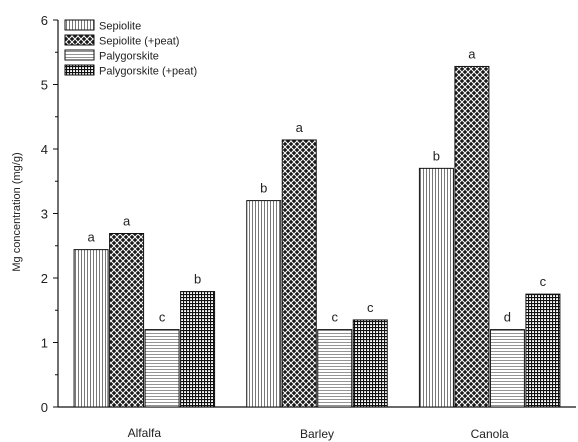 This screenshot has width=578, height=442. What do you see at coordinates (44, 214) in the screenshot?
I see `y-tick-label: 3` at bounding box center [44, 214].